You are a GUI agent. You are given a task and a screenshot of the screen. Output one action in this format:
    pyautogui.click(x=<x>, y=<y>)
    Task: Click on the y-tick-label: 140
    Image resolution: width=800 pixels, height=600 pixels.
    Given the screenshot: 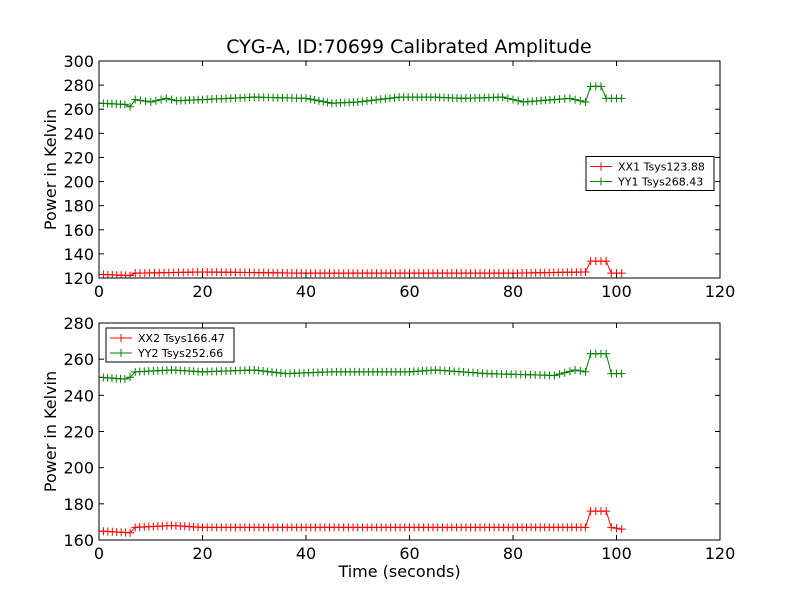 What is the action you would take?
    pyautogui.click(x=78, y=254)
    